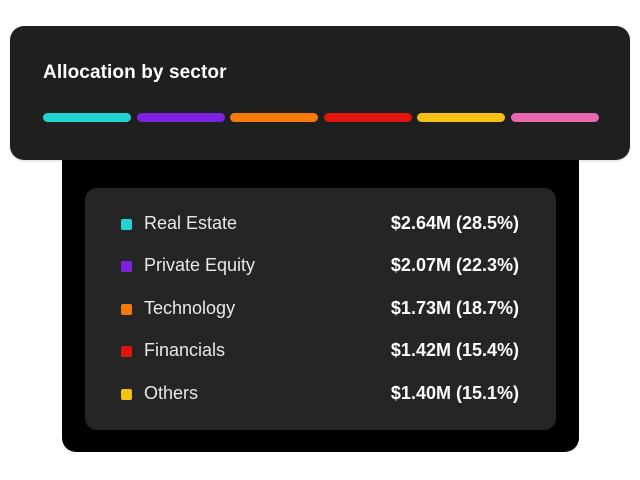 The image size is (640, 480). I want to click on sector-label: Others, so click(171, 393).